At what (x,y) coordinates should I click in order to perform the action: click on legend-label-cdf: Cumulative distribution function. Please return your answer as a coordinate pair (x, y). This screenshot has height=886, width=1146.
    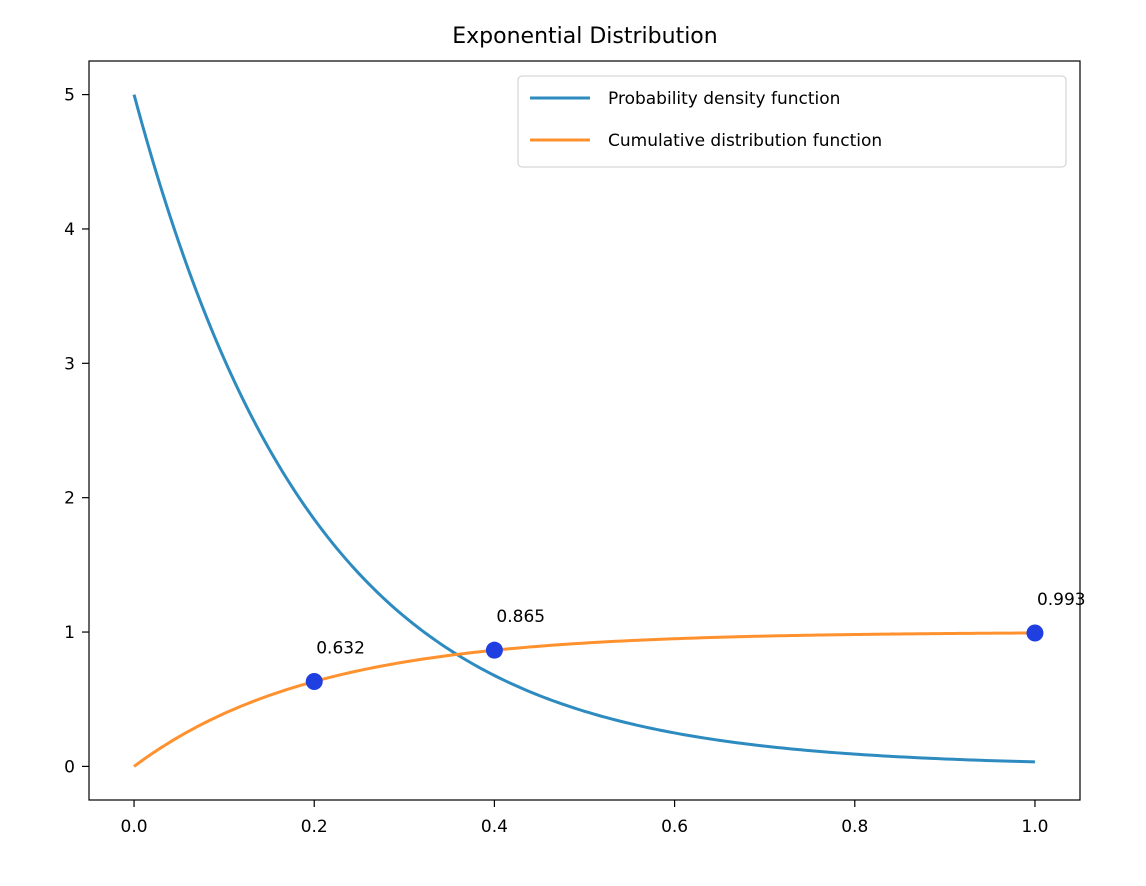
    Looking at the image, I should click on (745, 141).